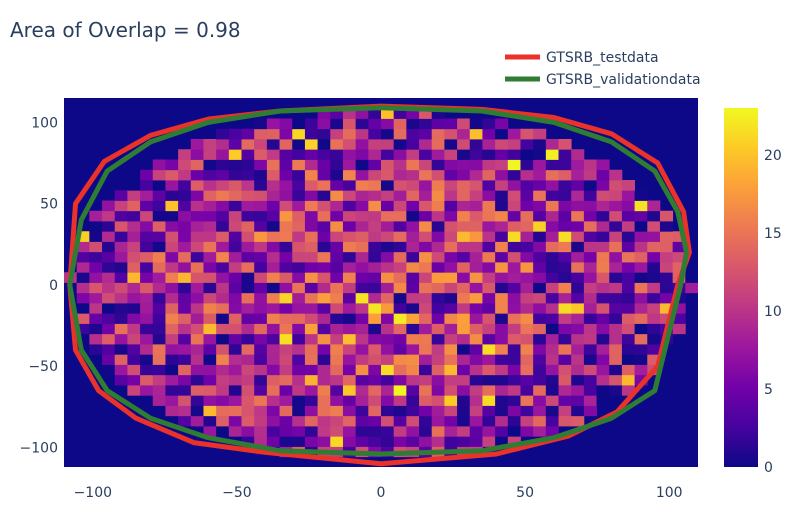 The image size is (800, 524). What do you see at coordinates (603, 80) in the screenshot?
I see `legend-item-GTSRB_validationdata: GTSRB_validationdata` at bounding box center [603, 80].